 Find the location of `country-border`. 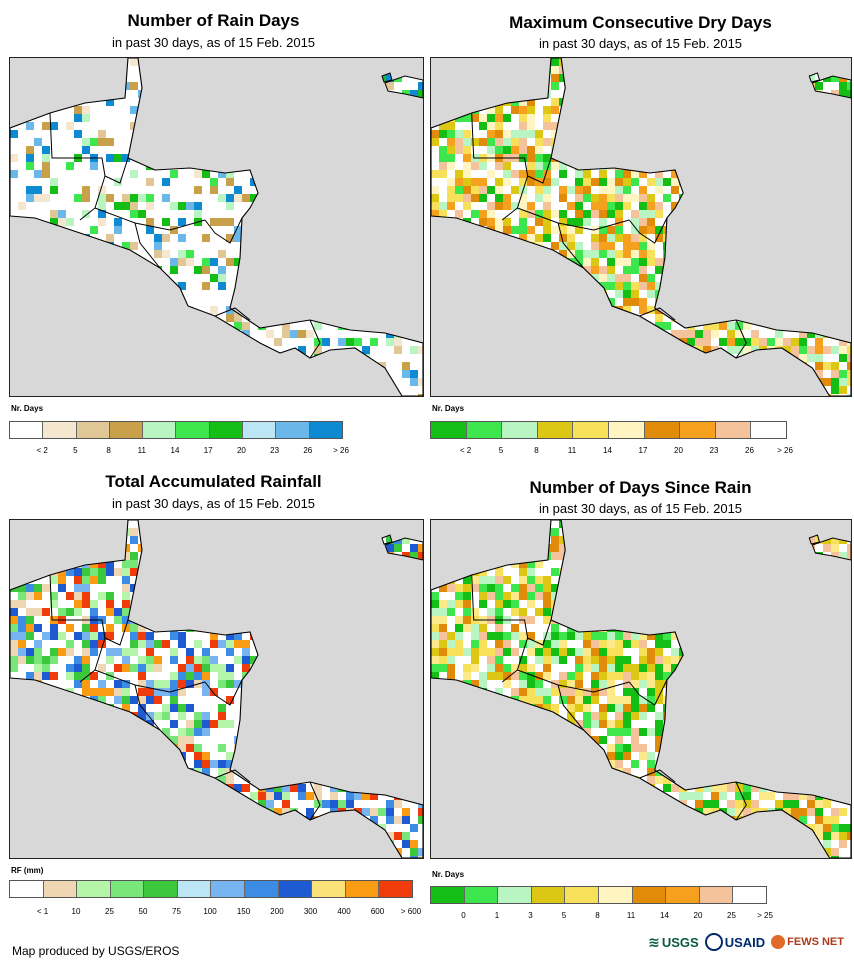

country-border is located at coordinates (315, 801).